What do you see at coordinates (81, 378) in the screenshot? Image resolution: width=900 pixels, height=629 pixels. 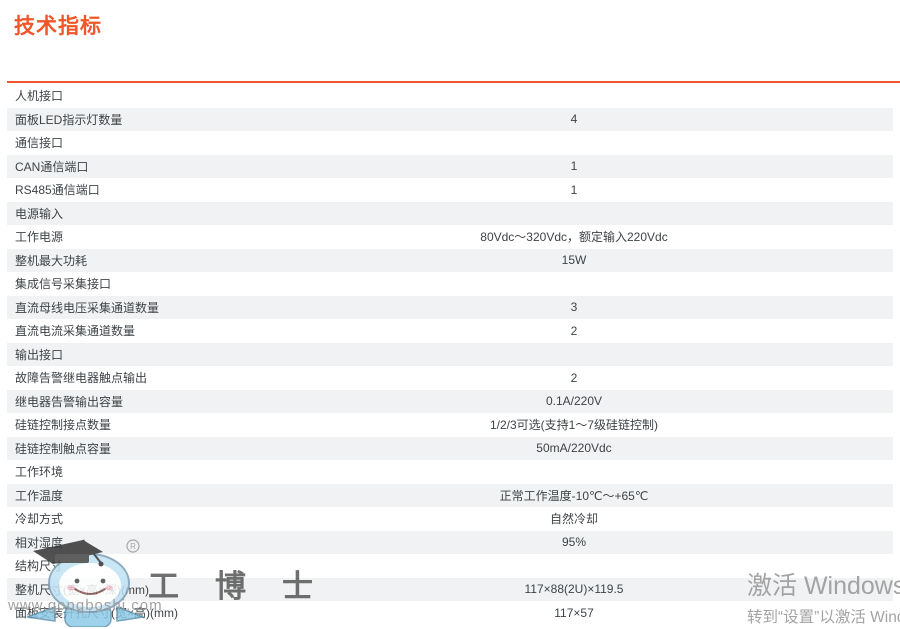 I see `spec-label: 故障告警继电器触点输出` at bounding box center [81, 378].